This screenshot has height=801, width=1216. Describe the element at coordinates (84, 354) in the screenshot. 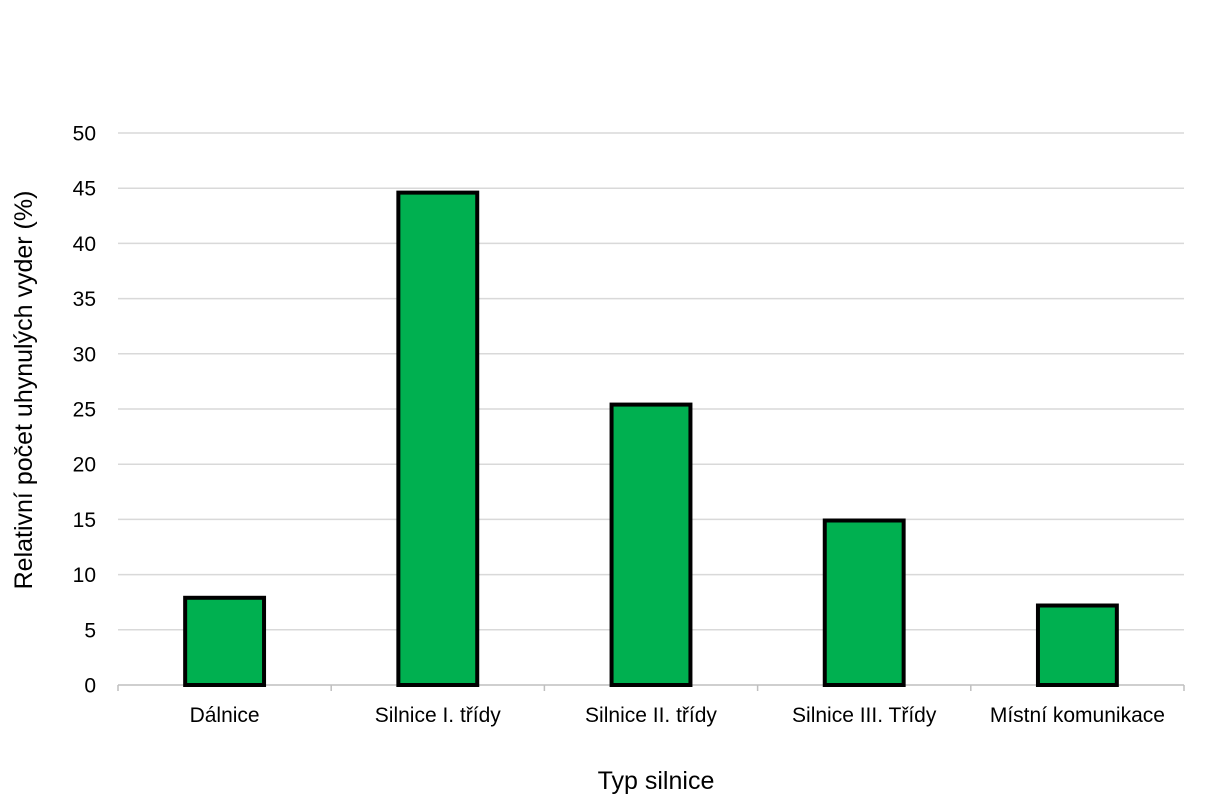

I see `y-tick-label: 30` at that location.